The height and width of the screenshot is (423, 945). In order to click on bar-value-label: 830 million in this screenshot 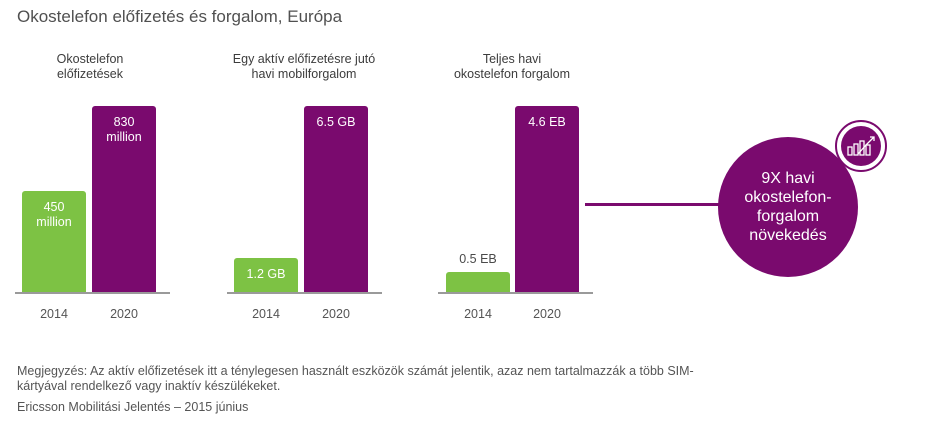, I will do `click(124, 129)`.